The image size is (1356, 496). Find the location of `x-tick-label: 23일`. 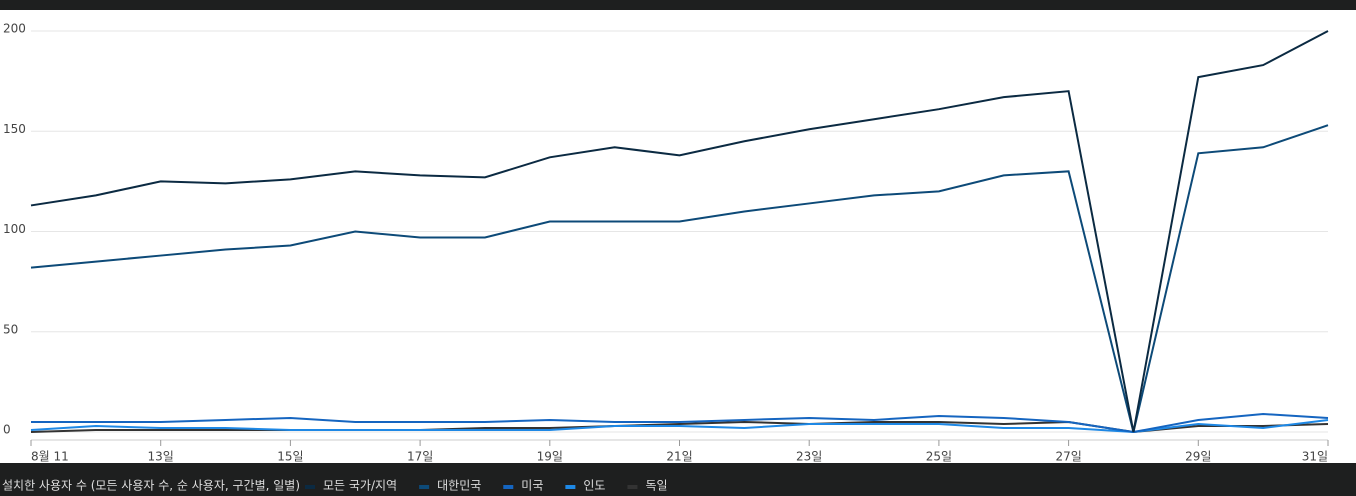

x-tick-label: 23일 is located at coordinates (809, 457).